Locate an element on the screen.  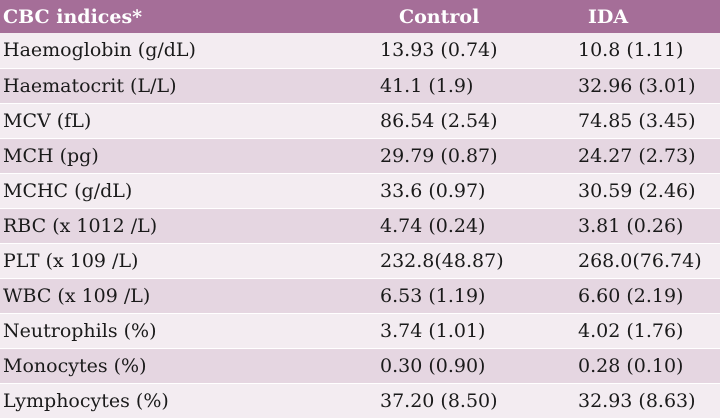
row-label: Haemoglobin (g/dL) is located at coordinates (165, 51).